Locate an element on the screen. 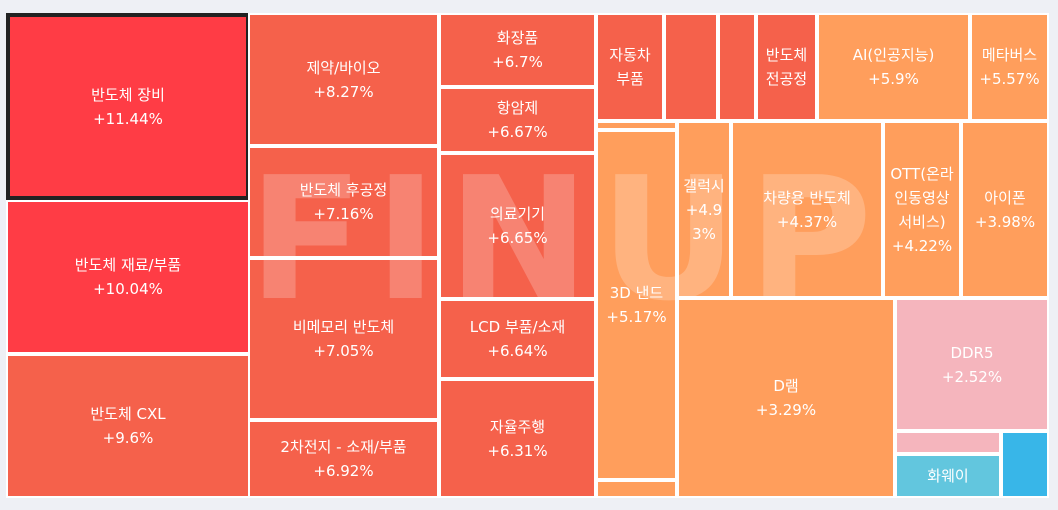 Image resolution: width=1058 pixels, height=510 pixels. tile-name-label: 자동차 부품 is located at coordinates (630, 67).